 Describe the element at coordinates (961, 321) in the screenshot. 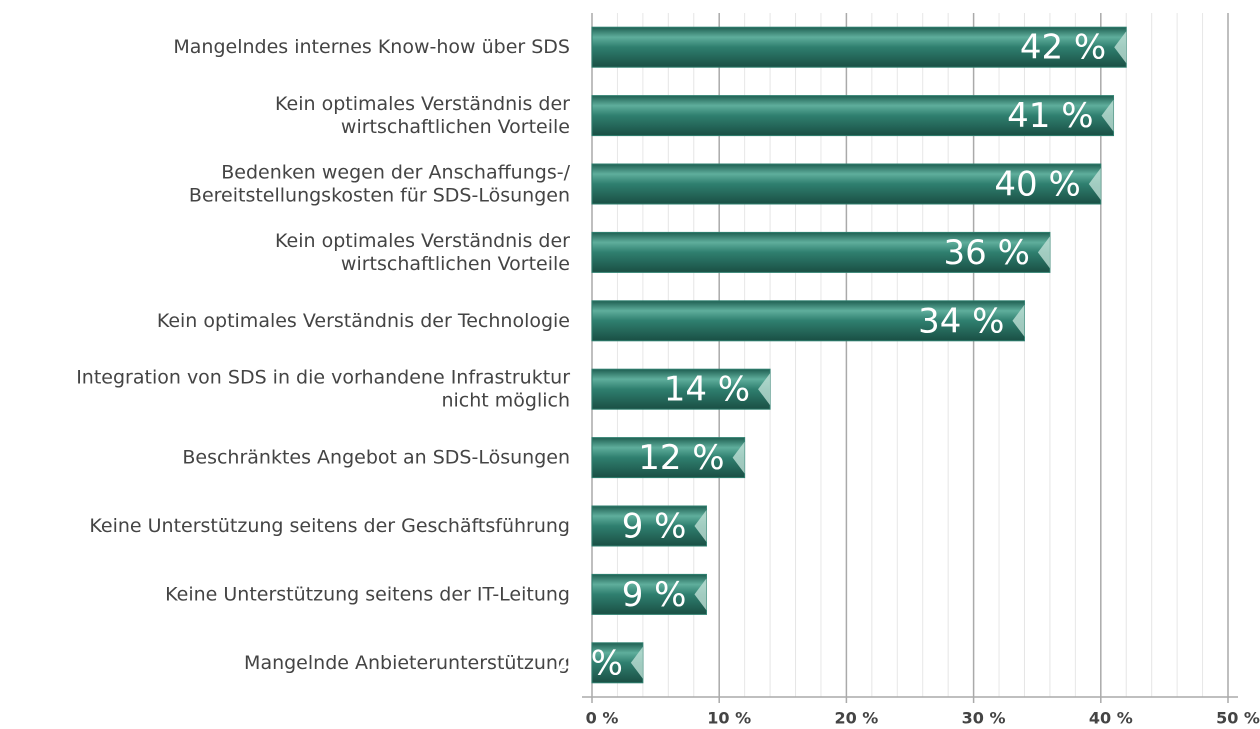

I see `value-label: 34 %` at that location.